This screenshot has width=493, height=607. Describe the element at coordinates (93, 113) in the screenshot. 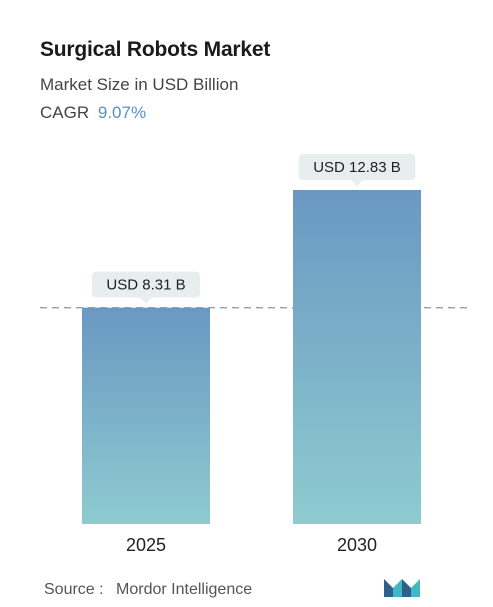

I see `cagr-line: CAGR 9.07%` at that location.